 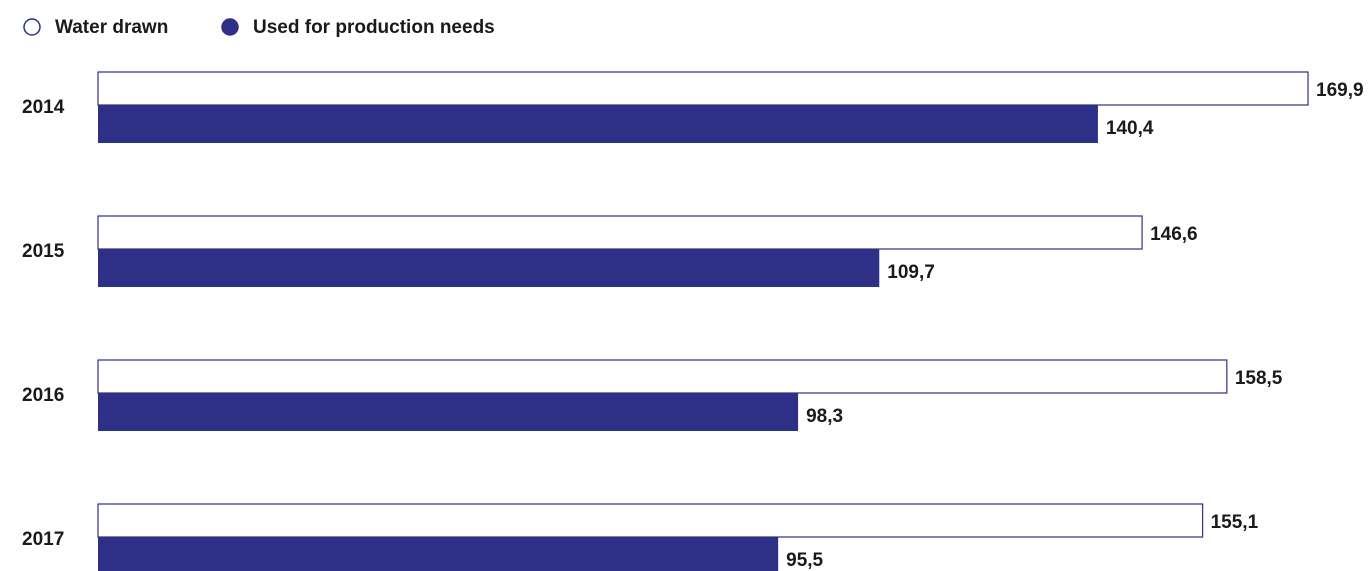 What do you see at coordinates (1130, 128) in the screenshot?
I see `value-label: 140,4` at bounding box center [1130, 128].